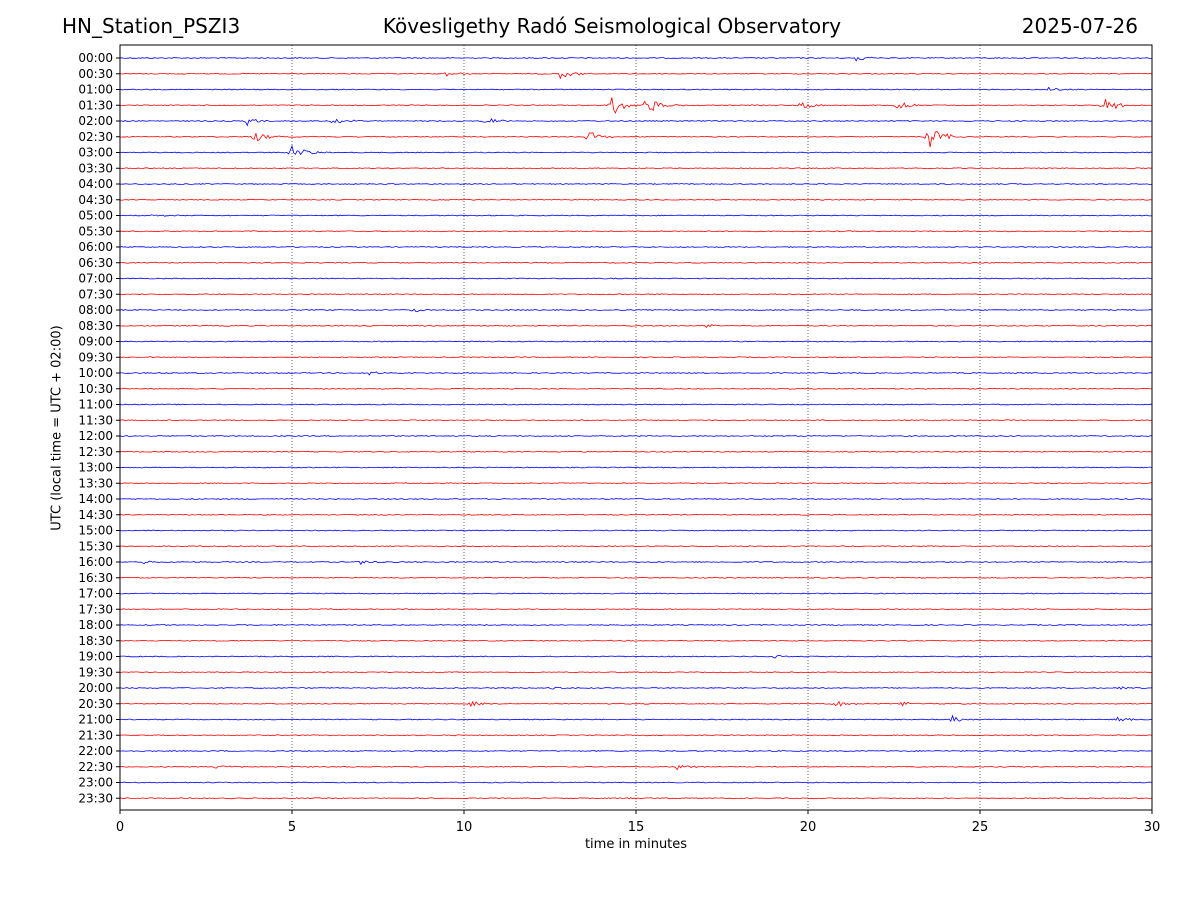  I want to click on y-tick-label: 14:30, so click(95, 515).